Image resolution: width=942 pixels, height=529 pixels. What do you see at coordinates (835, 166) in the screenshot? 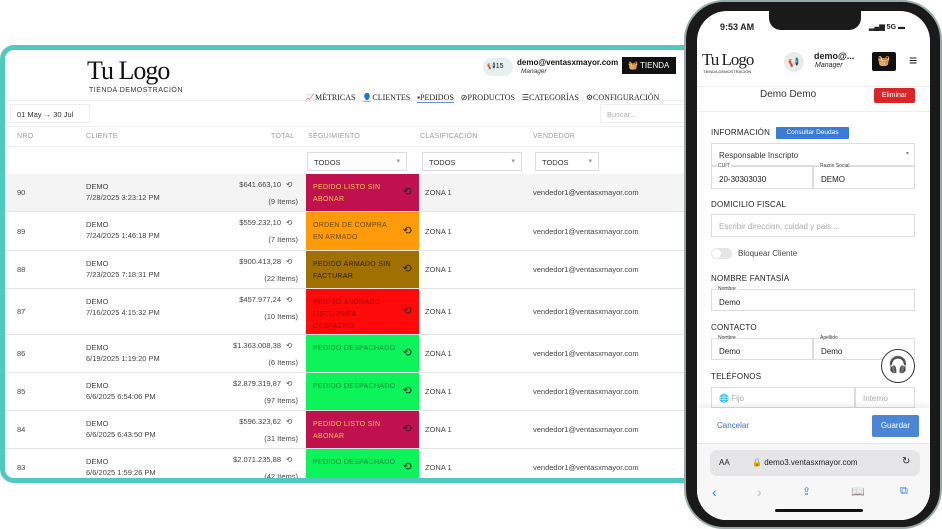
I see `razon-social-label: Razon Social` at bounding box center [835, 166].